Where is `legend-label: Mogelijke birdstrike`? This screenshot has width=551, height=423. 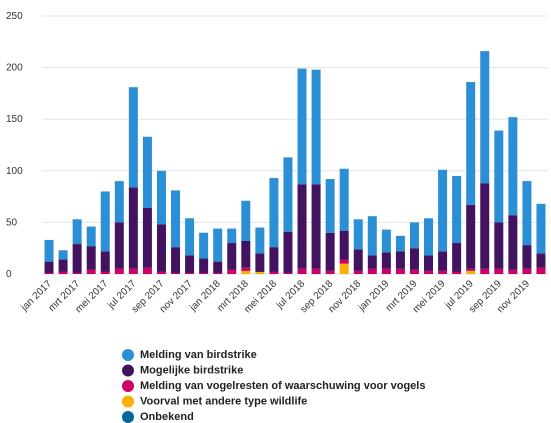
legend-label: Mogelijke birdstrike is located at coordinates (191, 370).